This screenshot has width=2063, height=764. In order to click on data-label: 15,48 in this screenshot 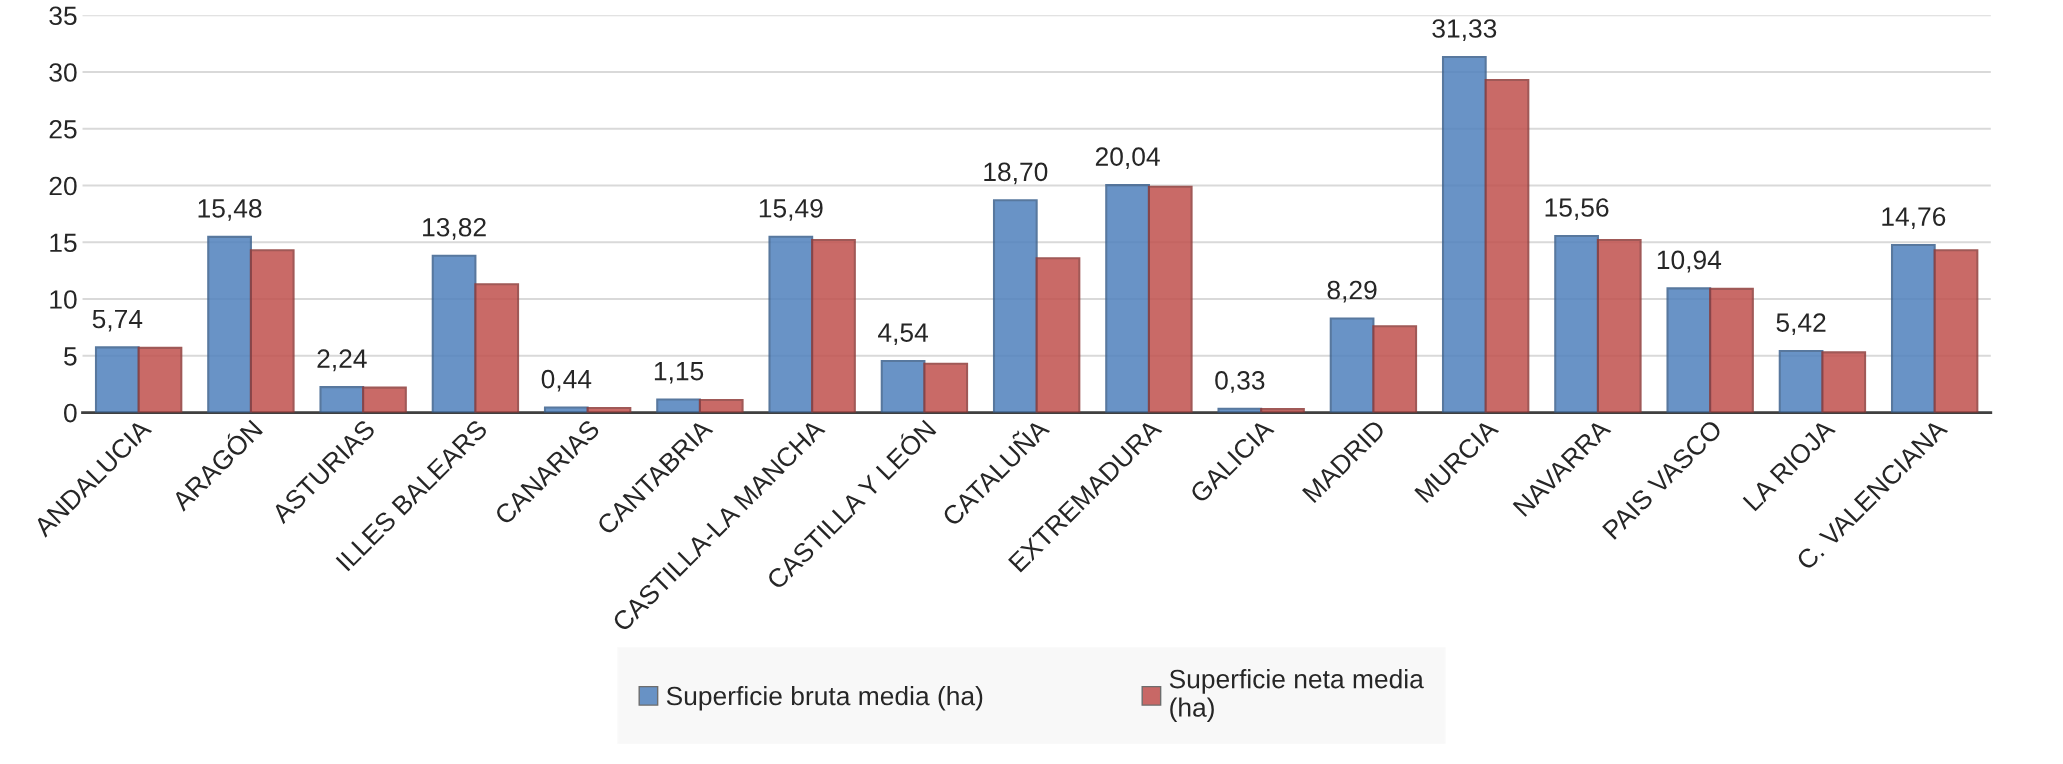, I will do `click(230, 210)`.